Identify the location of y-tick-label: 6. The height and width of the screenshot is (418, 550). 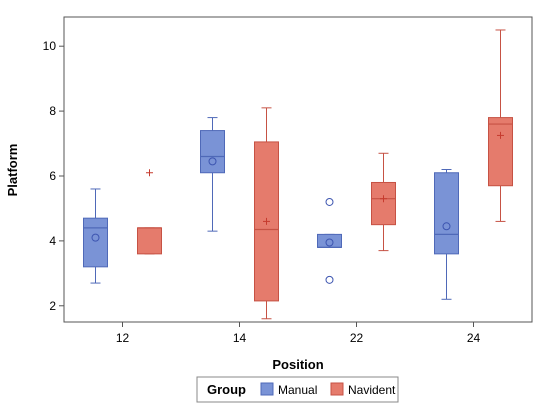
(52, 176).